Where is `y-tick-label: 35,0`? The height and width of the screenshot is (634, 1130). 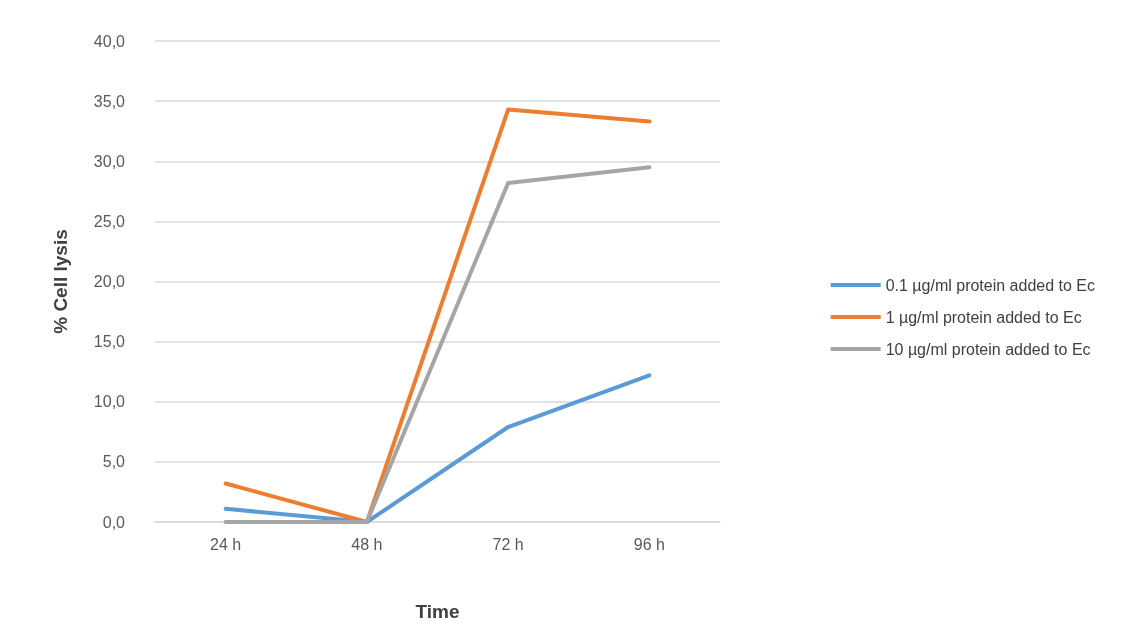 y-tick-label: 35,0 is located at coordinates (109, 101).